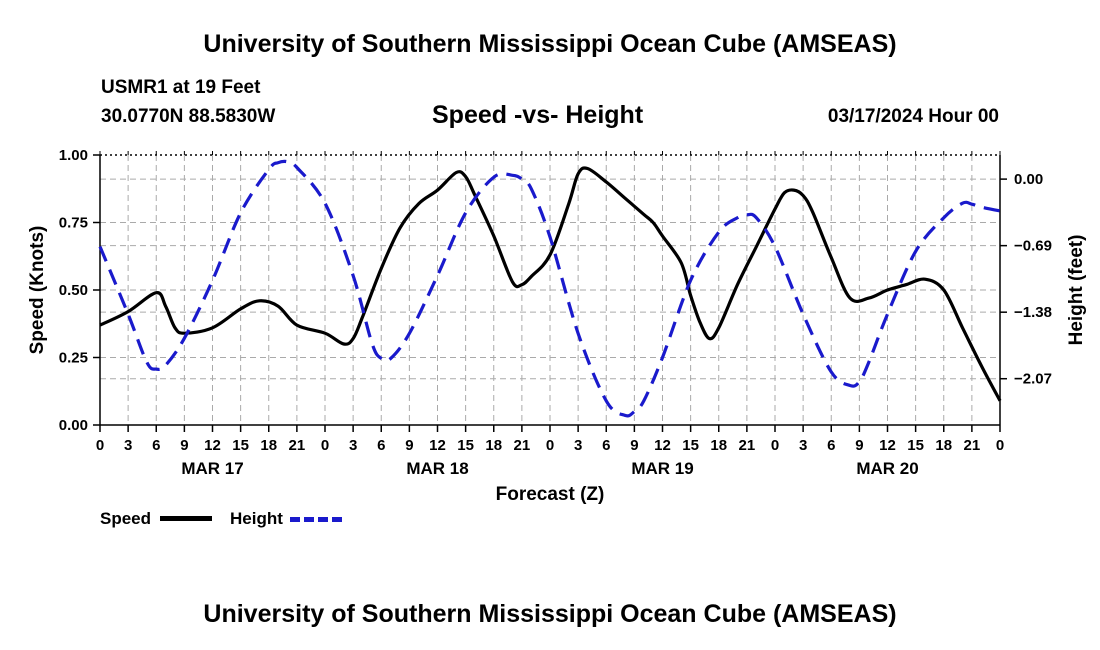 The height and width of the screenshot is (650, 1100). Describe the element at coordinates (188, 116) in the screenshot. I see `coordinates-label: 30.0770N 88.5830W` at that location.